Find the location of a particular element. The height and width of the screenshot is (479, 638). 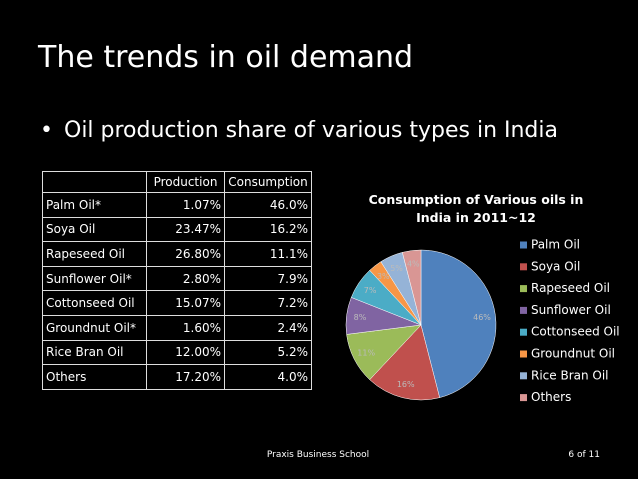

legend-label: Groundnut Oil is located at coordinates (573, 354).